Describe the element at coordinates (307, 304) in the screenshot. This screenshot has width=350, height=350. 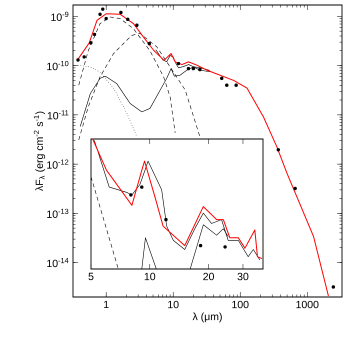
I see `x-tick-label: 1000` at that location.